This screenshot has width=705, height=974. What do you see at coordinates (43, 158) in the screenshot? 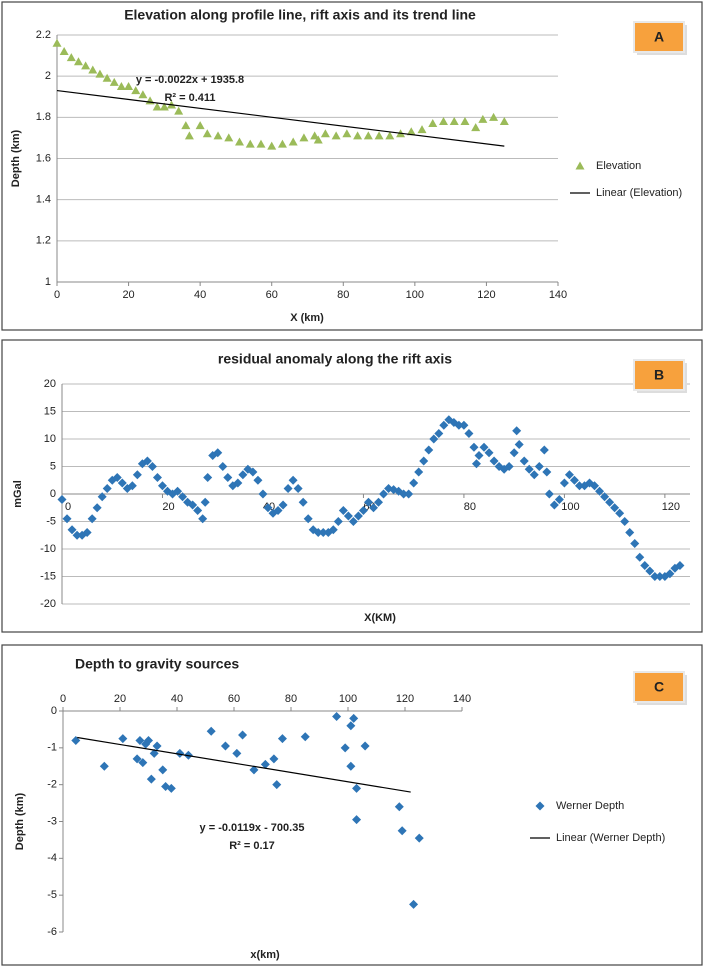
I see `y-tick-label: 1.6` at bounding box center [43, 158].